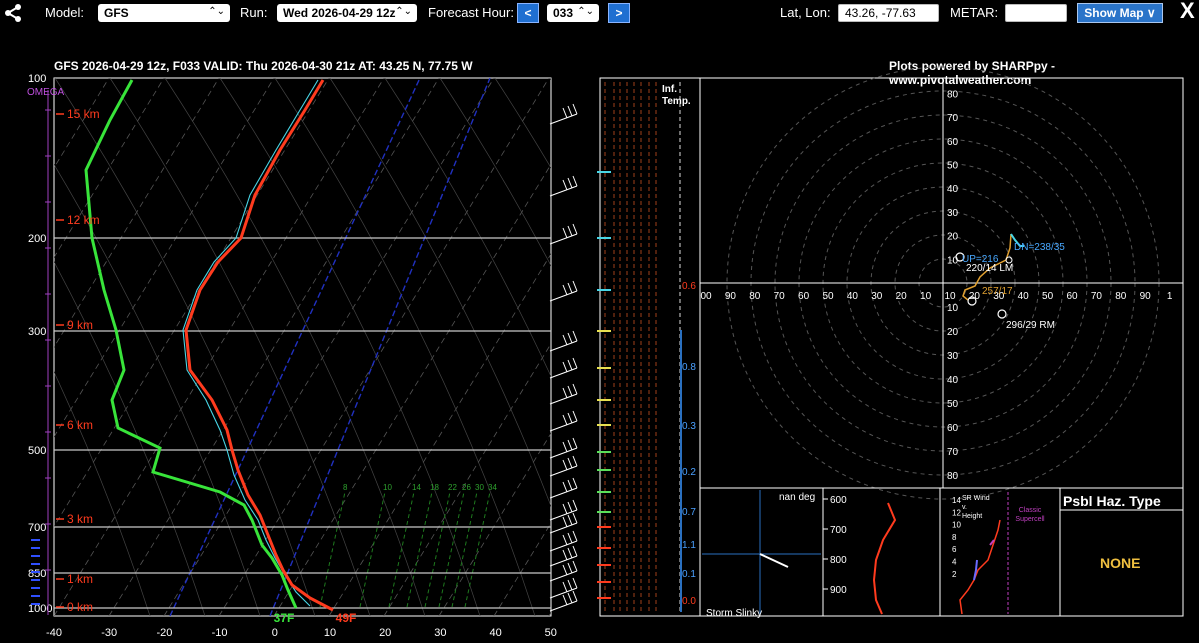  What do you see at coordinates (416, 487) in the screenshot?
I see `mixing-ratio-label: 14` at bounding box center [416, 487].